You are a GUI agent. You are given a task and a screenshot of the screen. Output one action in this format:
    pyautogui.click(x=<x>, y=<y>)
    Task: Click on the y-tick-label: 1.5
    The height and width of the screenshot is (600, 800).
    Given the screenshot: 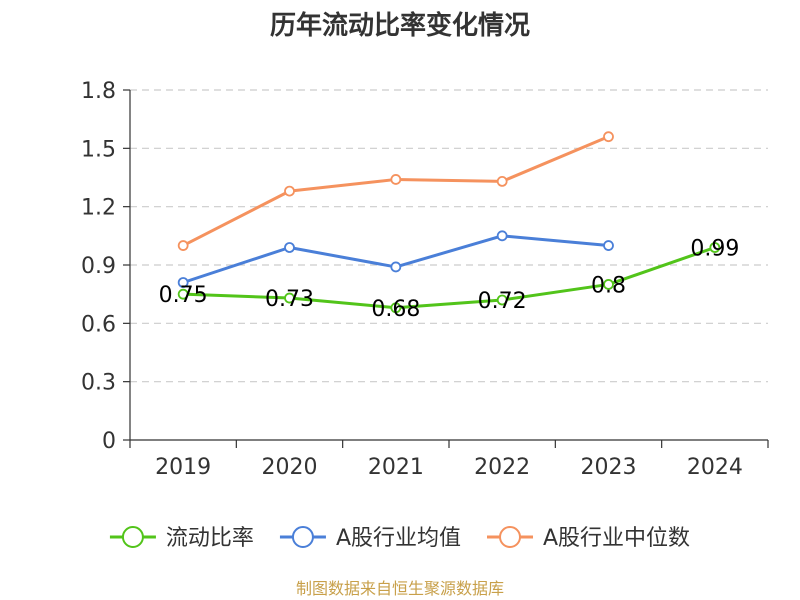 What is the action you would take?
    pyautogui.click(x=98, y=149)
    